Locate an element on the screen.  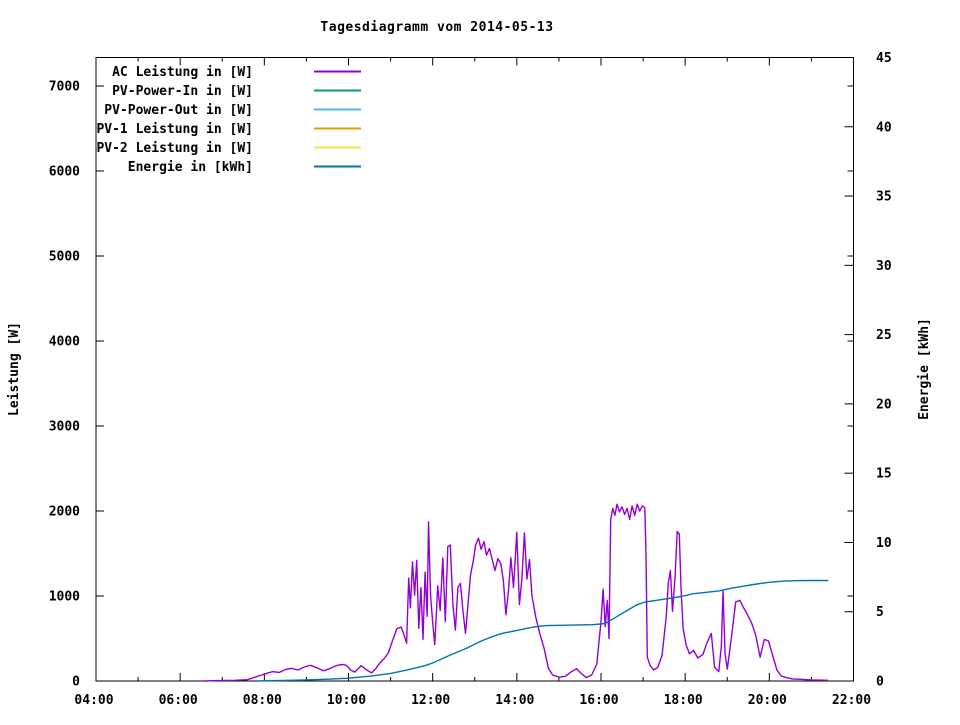
legend-item-pv-power-out: PV-Power-Out in [W] is located at coordinates (232, 110).